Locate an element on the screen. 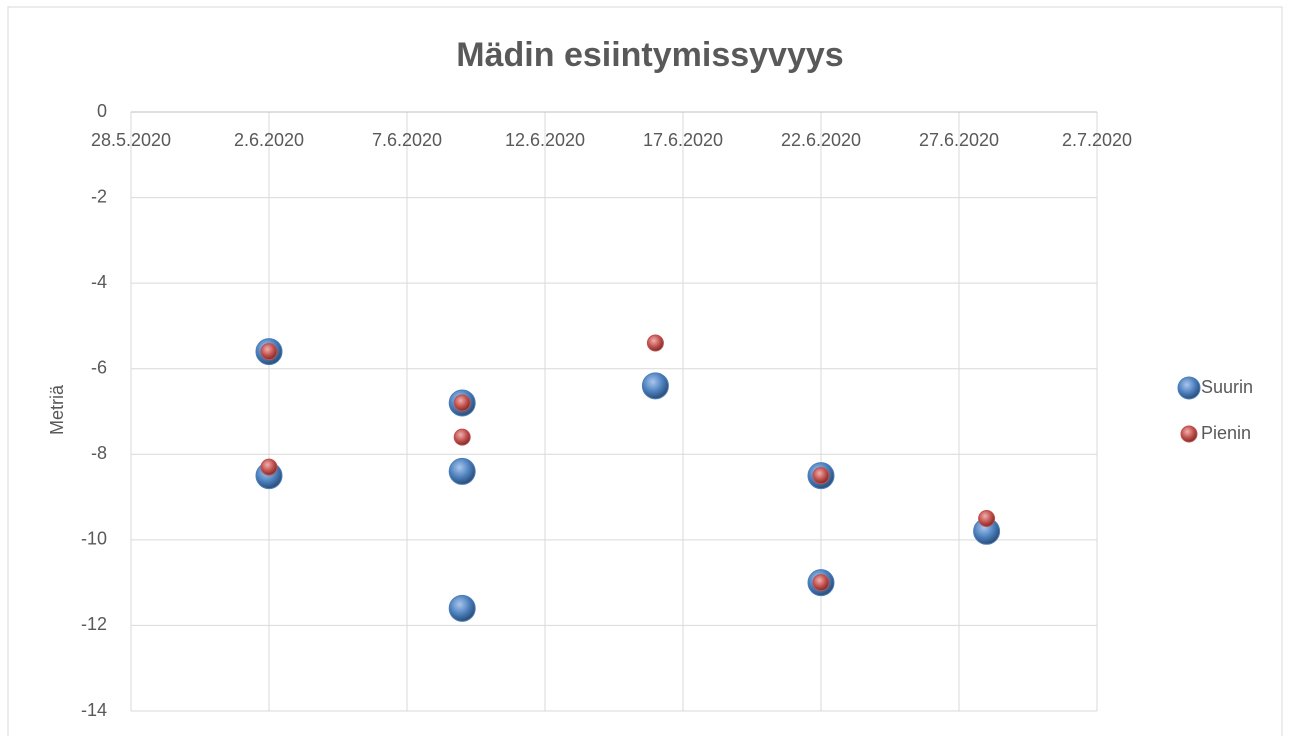  x-tick-label: 17.6.2020 is located at coordinates (683, 140).